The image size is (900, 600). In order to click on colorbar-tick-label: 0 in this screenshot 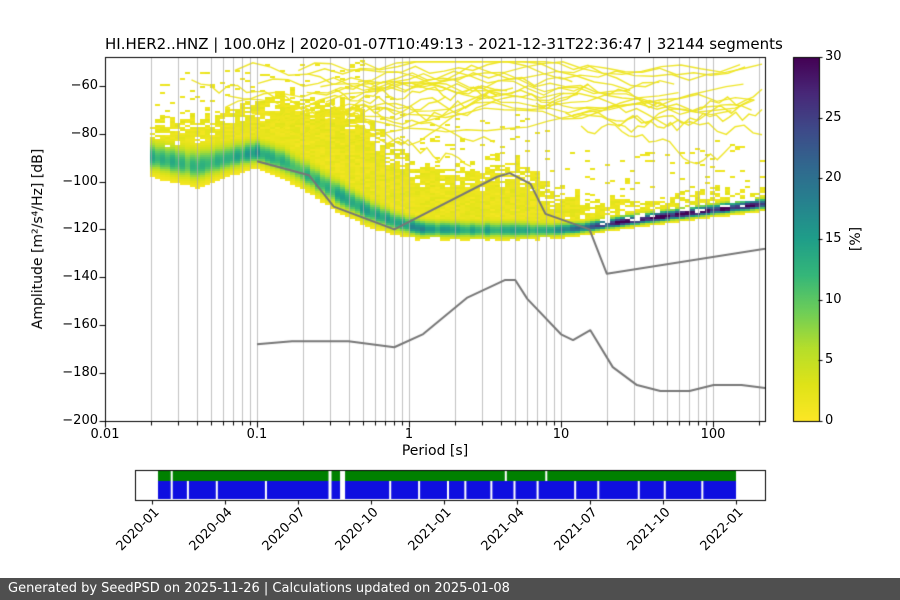, I will do `click(829, 420)`.